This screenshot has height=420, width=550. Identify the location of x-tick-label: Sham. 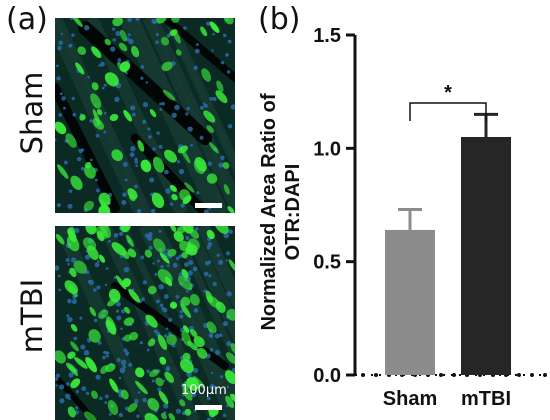
(410, 399).